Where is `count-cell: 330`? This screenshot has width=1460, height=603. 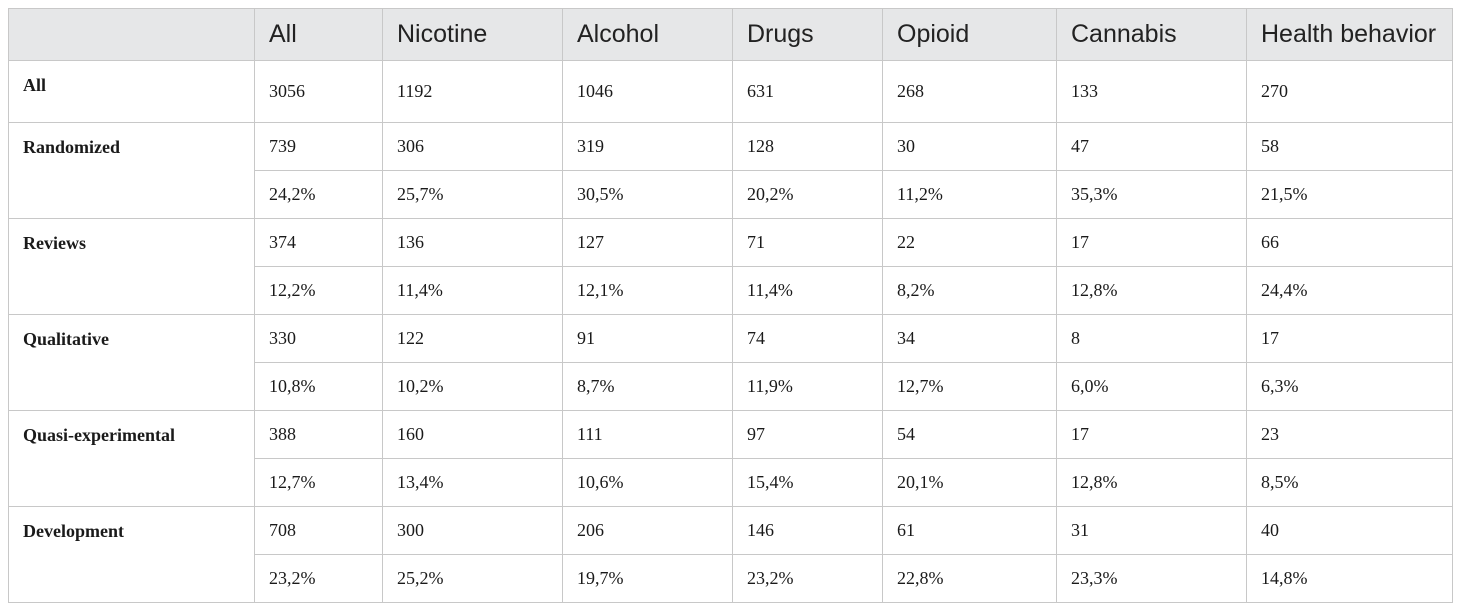 count-cell: 330 is located at coordinates (318, 338).